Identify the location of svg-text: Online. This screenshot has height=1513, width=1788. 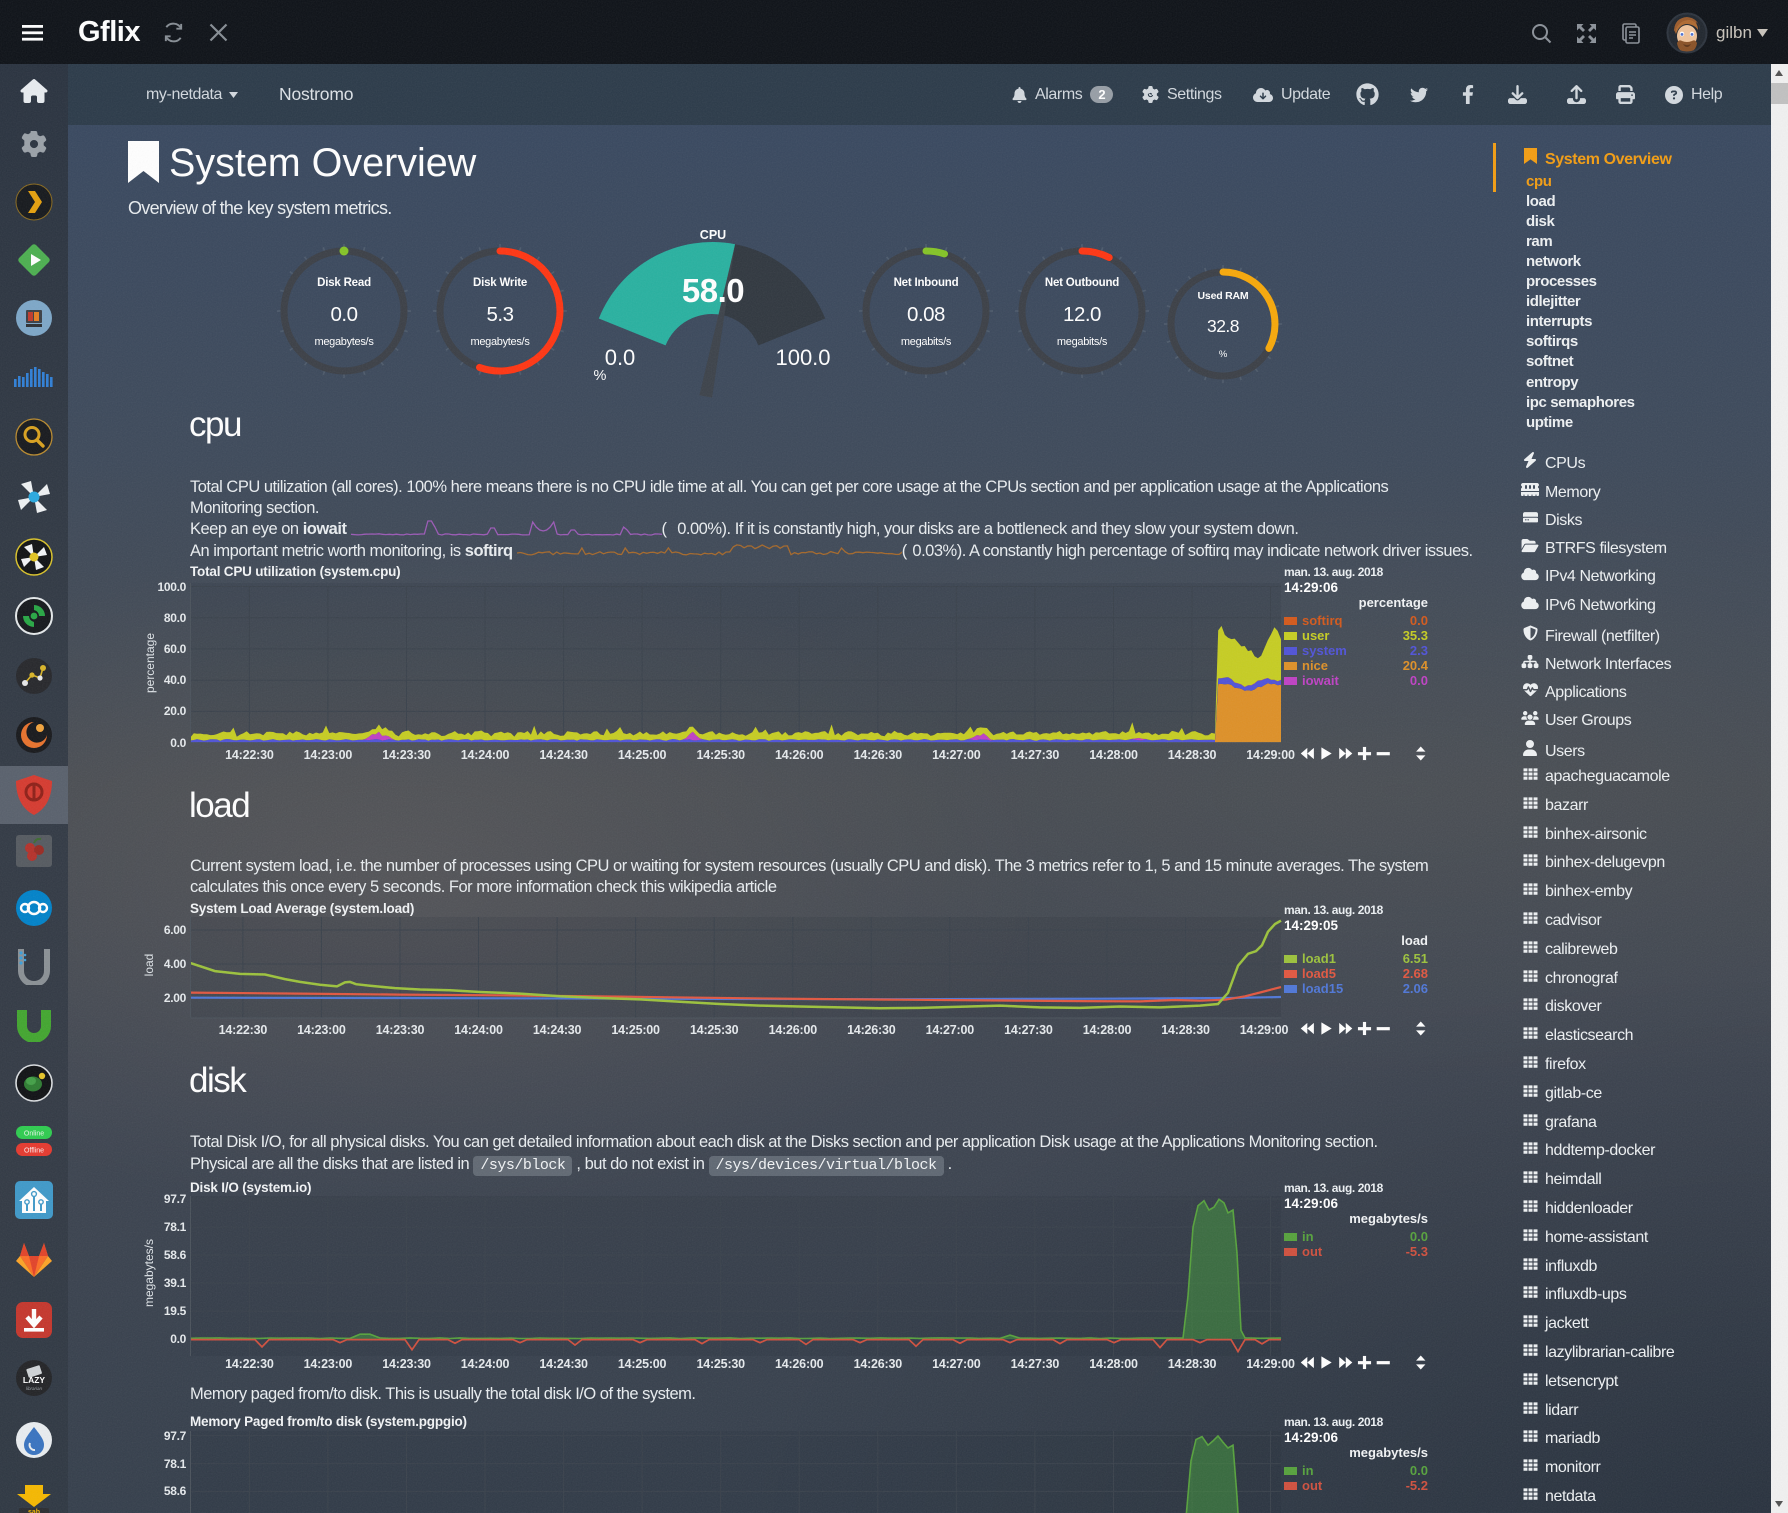
(34, 1134).